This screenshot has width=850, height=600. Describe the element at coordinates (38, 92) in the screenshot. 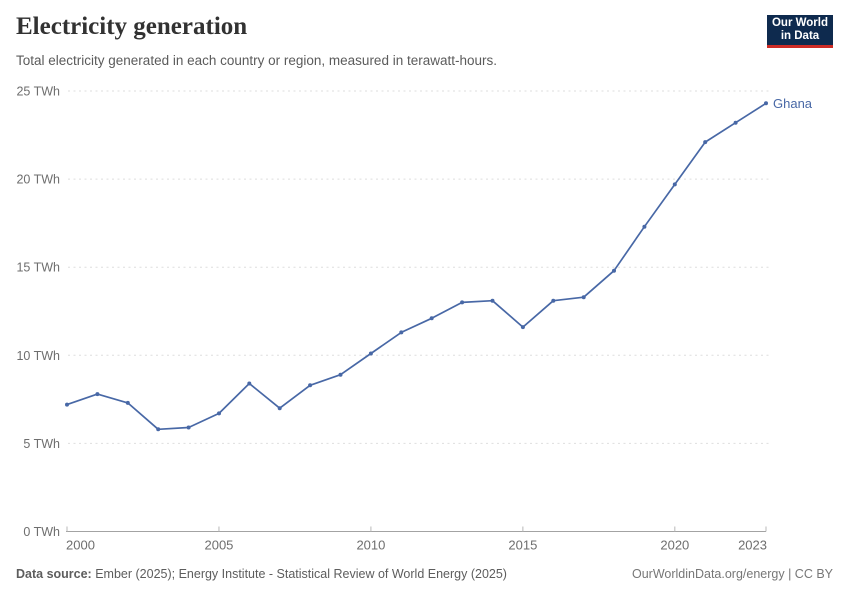

I see `y-axis-tick-label: 25 TWh` at that location.